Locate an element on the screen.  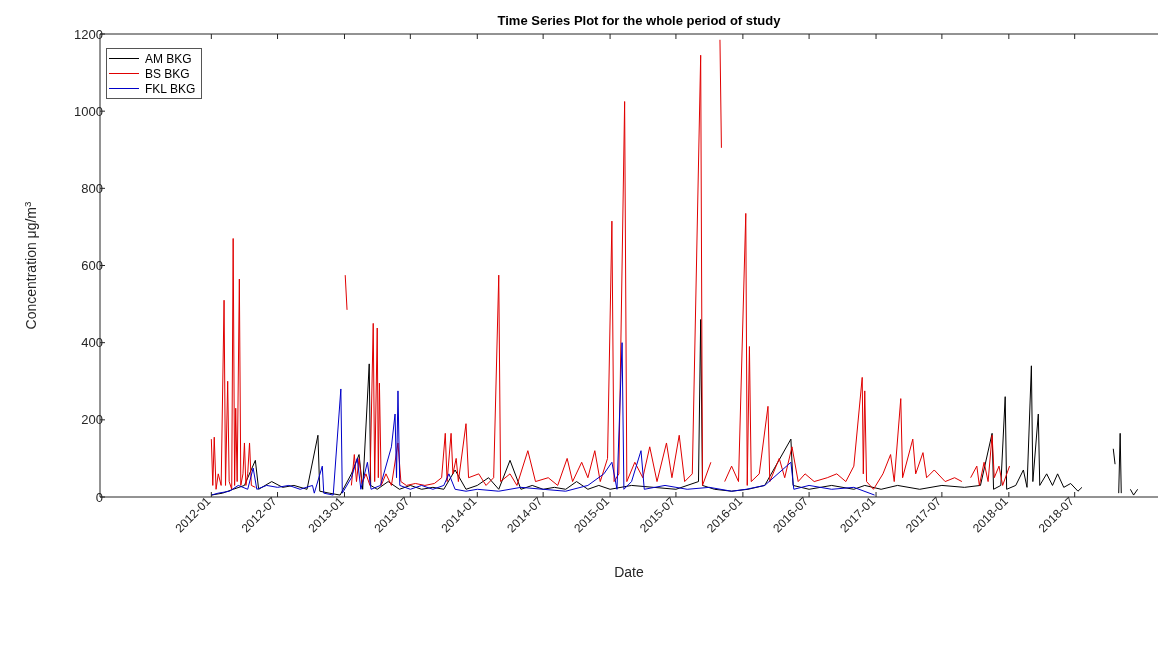
legend-label: BS BKG is located at coordinates (167, 73).